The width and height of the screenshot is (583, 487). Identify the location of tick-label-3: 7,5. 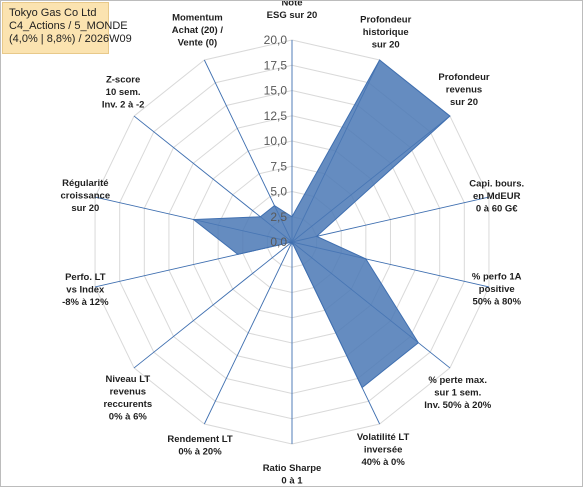
(278, 166).